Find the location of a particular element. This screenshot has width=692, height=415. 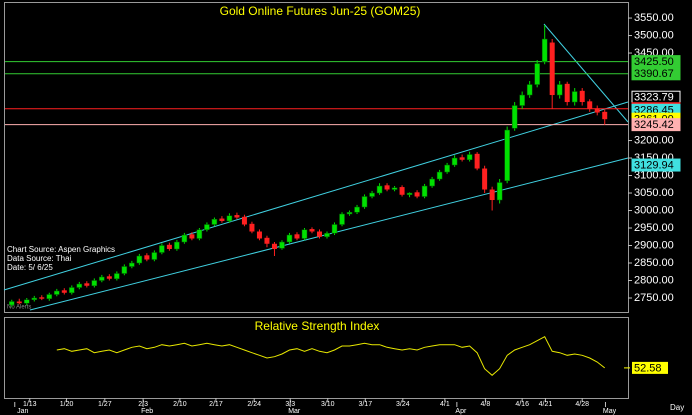

month-label: Feb is located at coordinates (147, 411).